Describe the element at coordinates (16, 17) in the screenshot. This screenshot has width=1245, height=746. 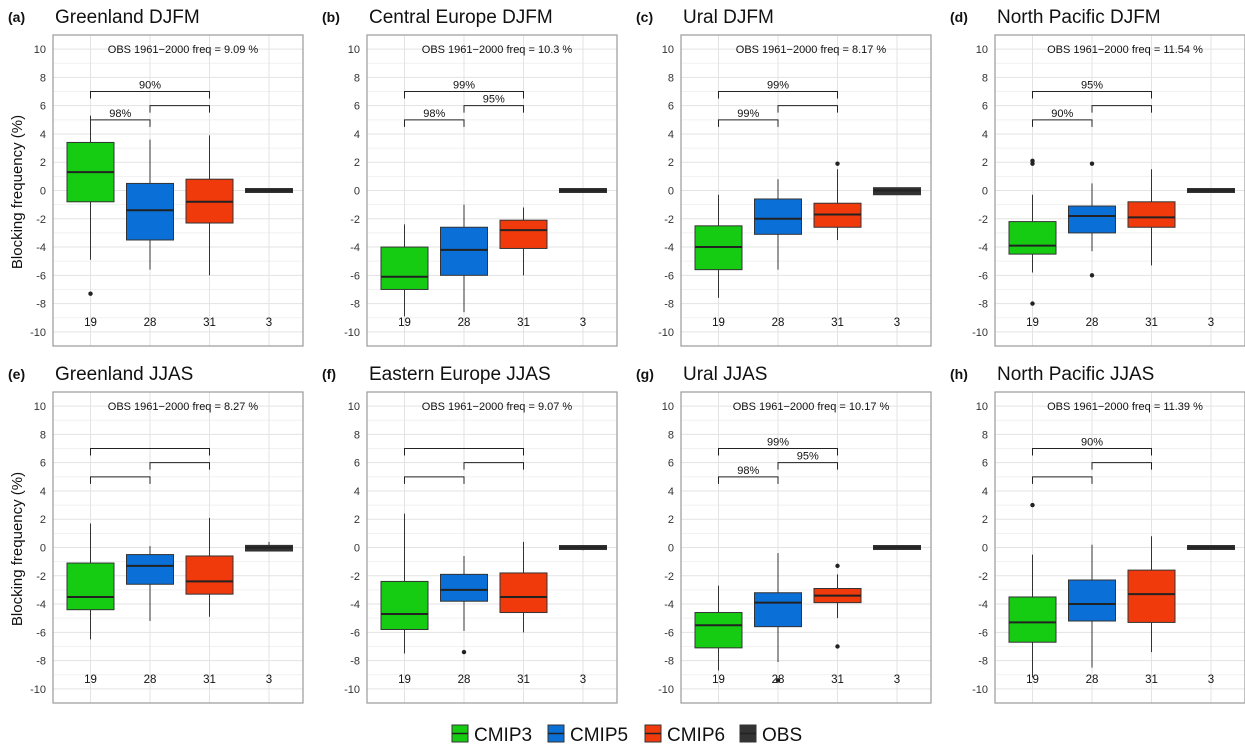
I see `panel-tag: (a)` at that location.